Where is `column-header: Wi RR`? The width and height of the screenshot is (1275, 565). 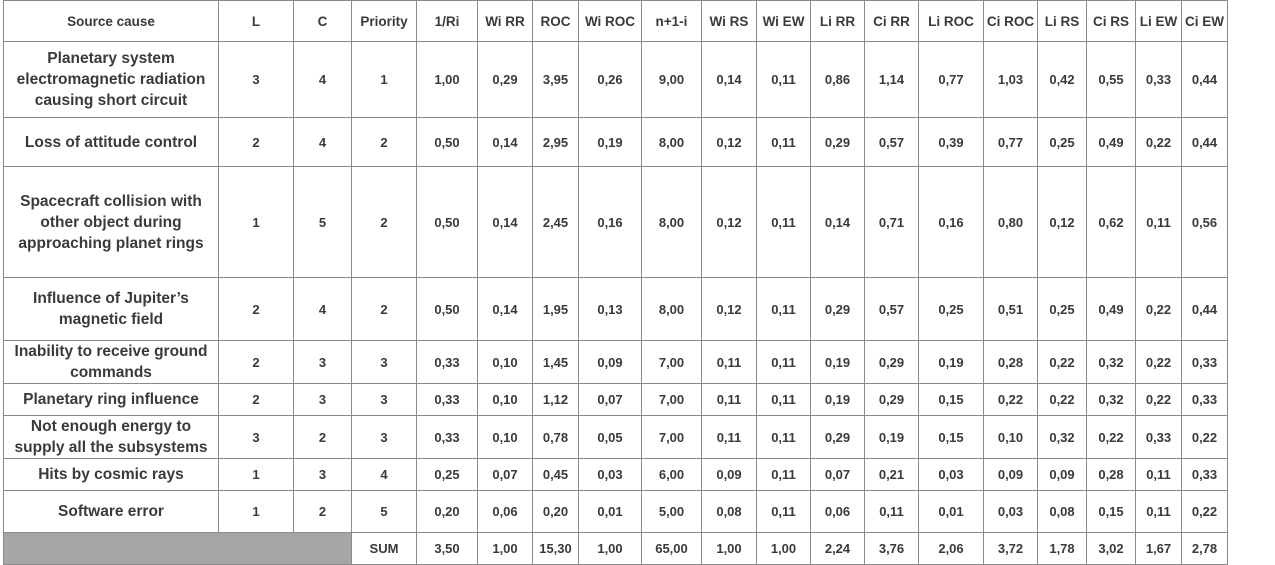
column-header: Wi RR is located at coordinates (505, 21).